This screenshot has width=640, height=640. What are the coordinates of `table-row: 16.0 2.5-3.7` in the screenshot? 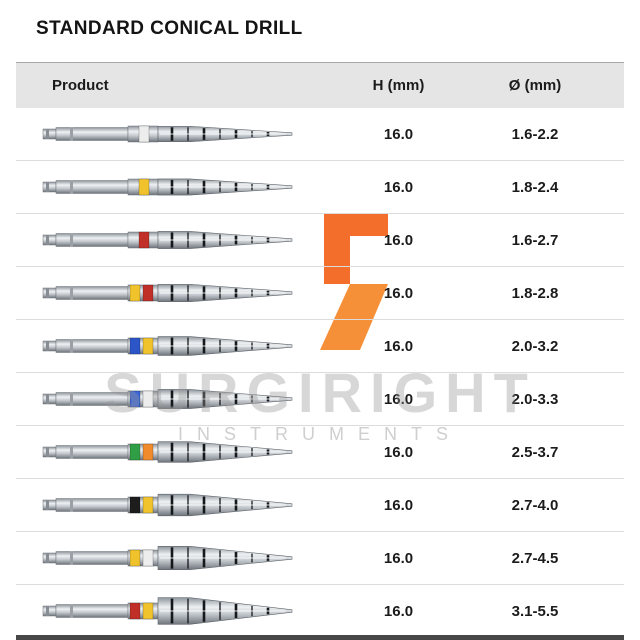 It's located at (320, 452).